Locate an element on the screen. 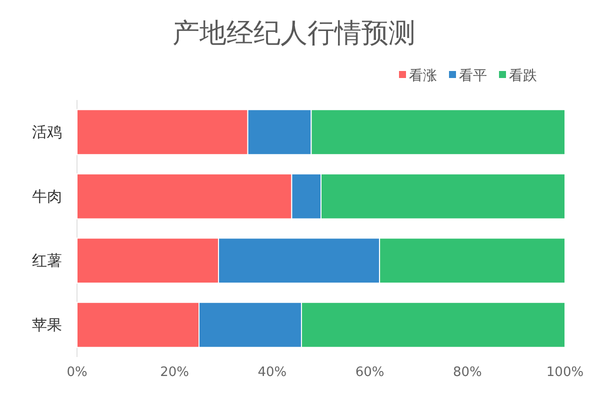  x-tick-label: 60% is located at coordinates (369, 372).